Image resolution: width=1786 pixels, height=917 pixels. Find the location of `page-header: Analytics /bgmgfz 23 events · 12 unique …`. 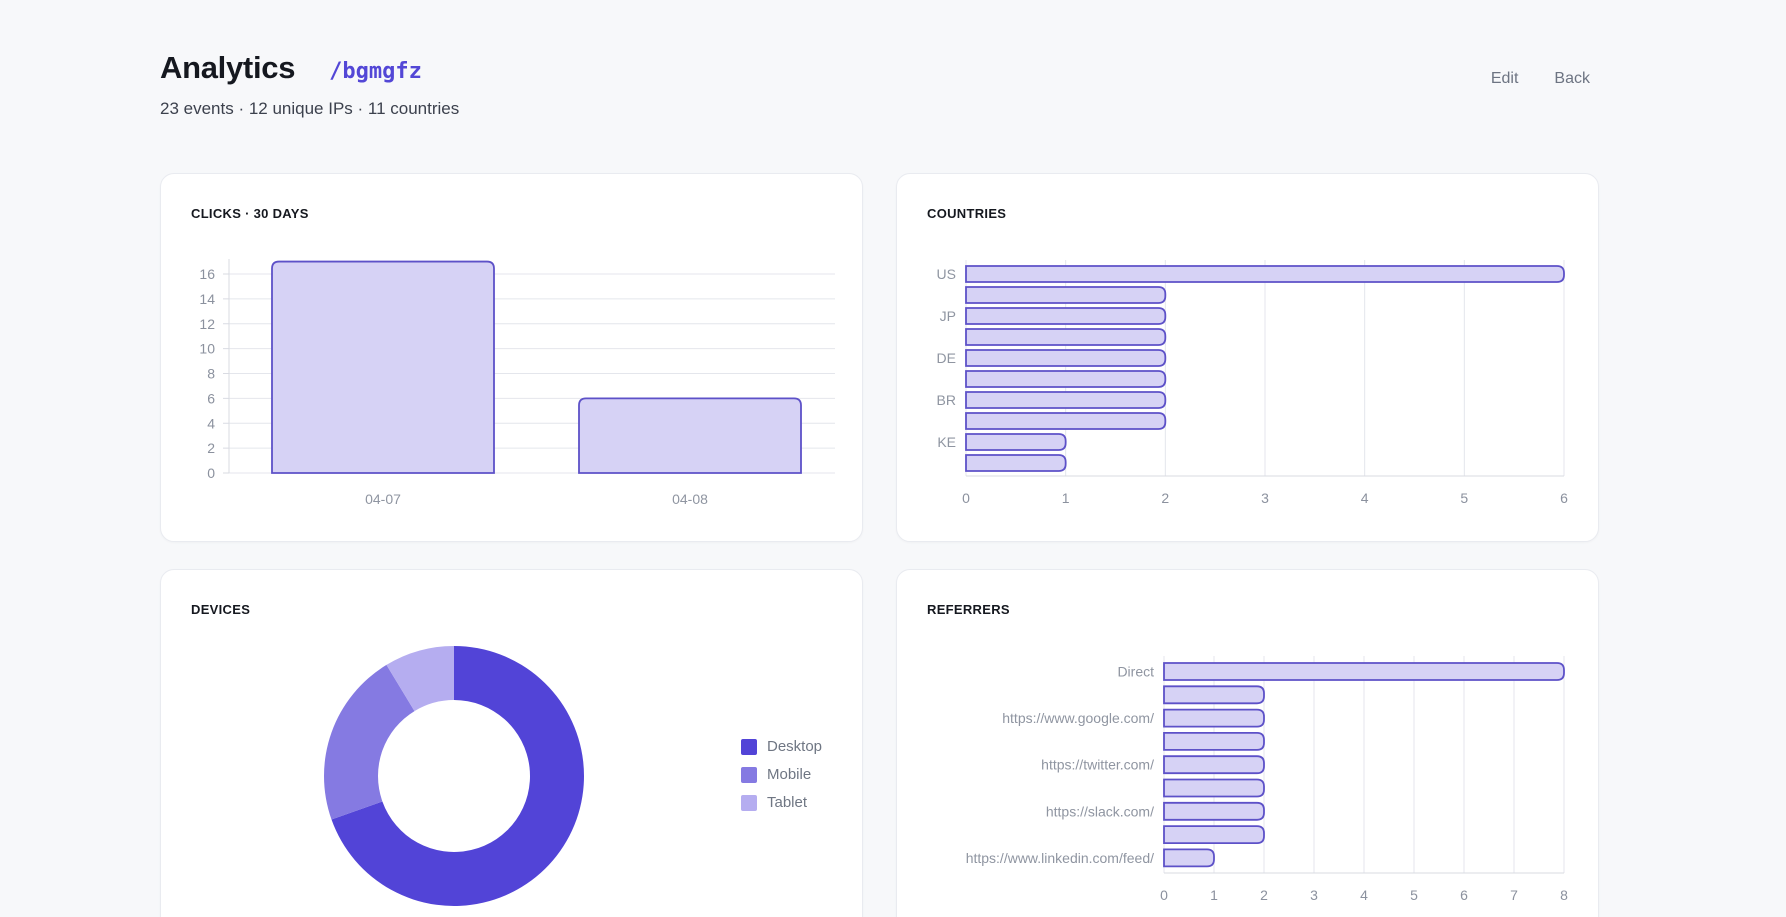

page-header: Analytics /bgmgfz 23 events · 12 unique … is located at coordinates (309, 84).